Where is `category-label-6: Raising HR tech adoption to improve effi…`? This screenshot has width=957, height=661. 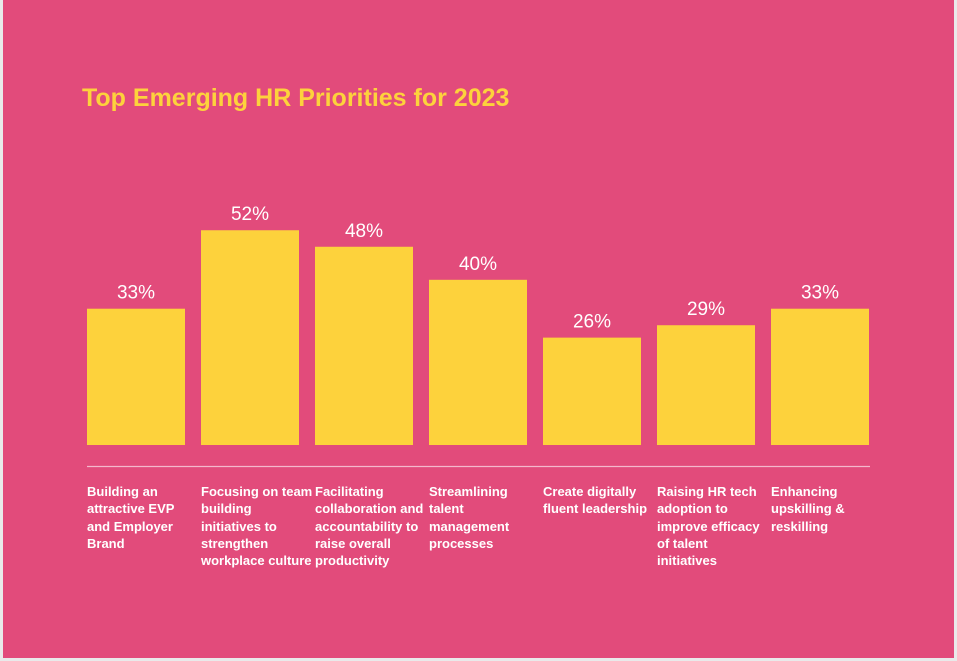
category-label-6: Raising HR tech adoption to improve effi… is located at coordinates (708, 526).